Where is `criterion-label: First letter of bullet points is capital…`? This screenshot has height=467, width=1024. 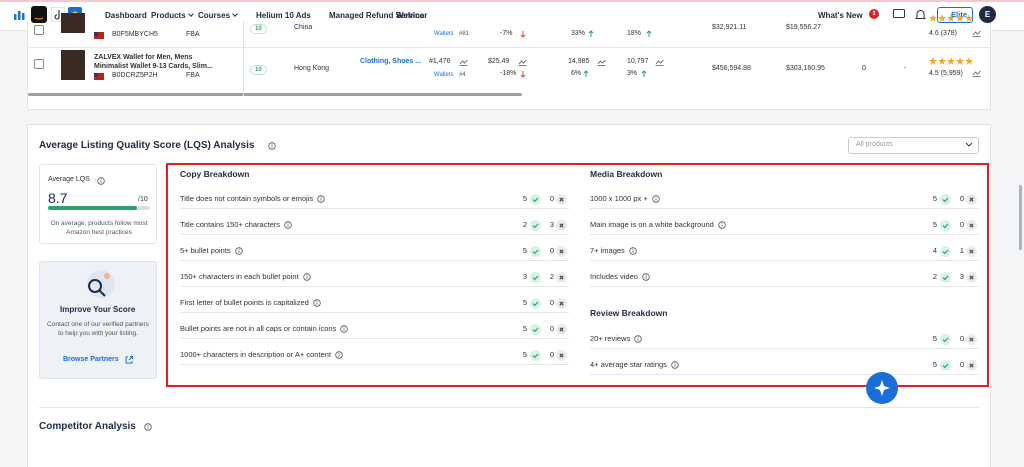
criterion-label: First letter of bullet points is capital… is located at coordinates (244, 302).